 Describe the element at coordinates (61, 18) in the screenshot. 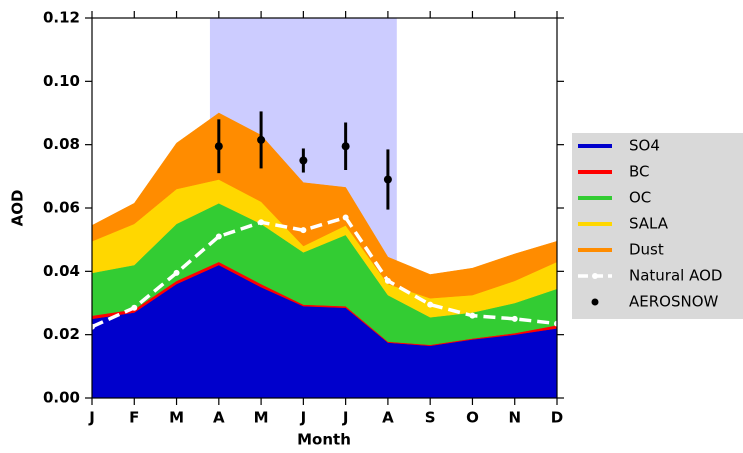

I see `y-tick-label: 0.12` at that location.